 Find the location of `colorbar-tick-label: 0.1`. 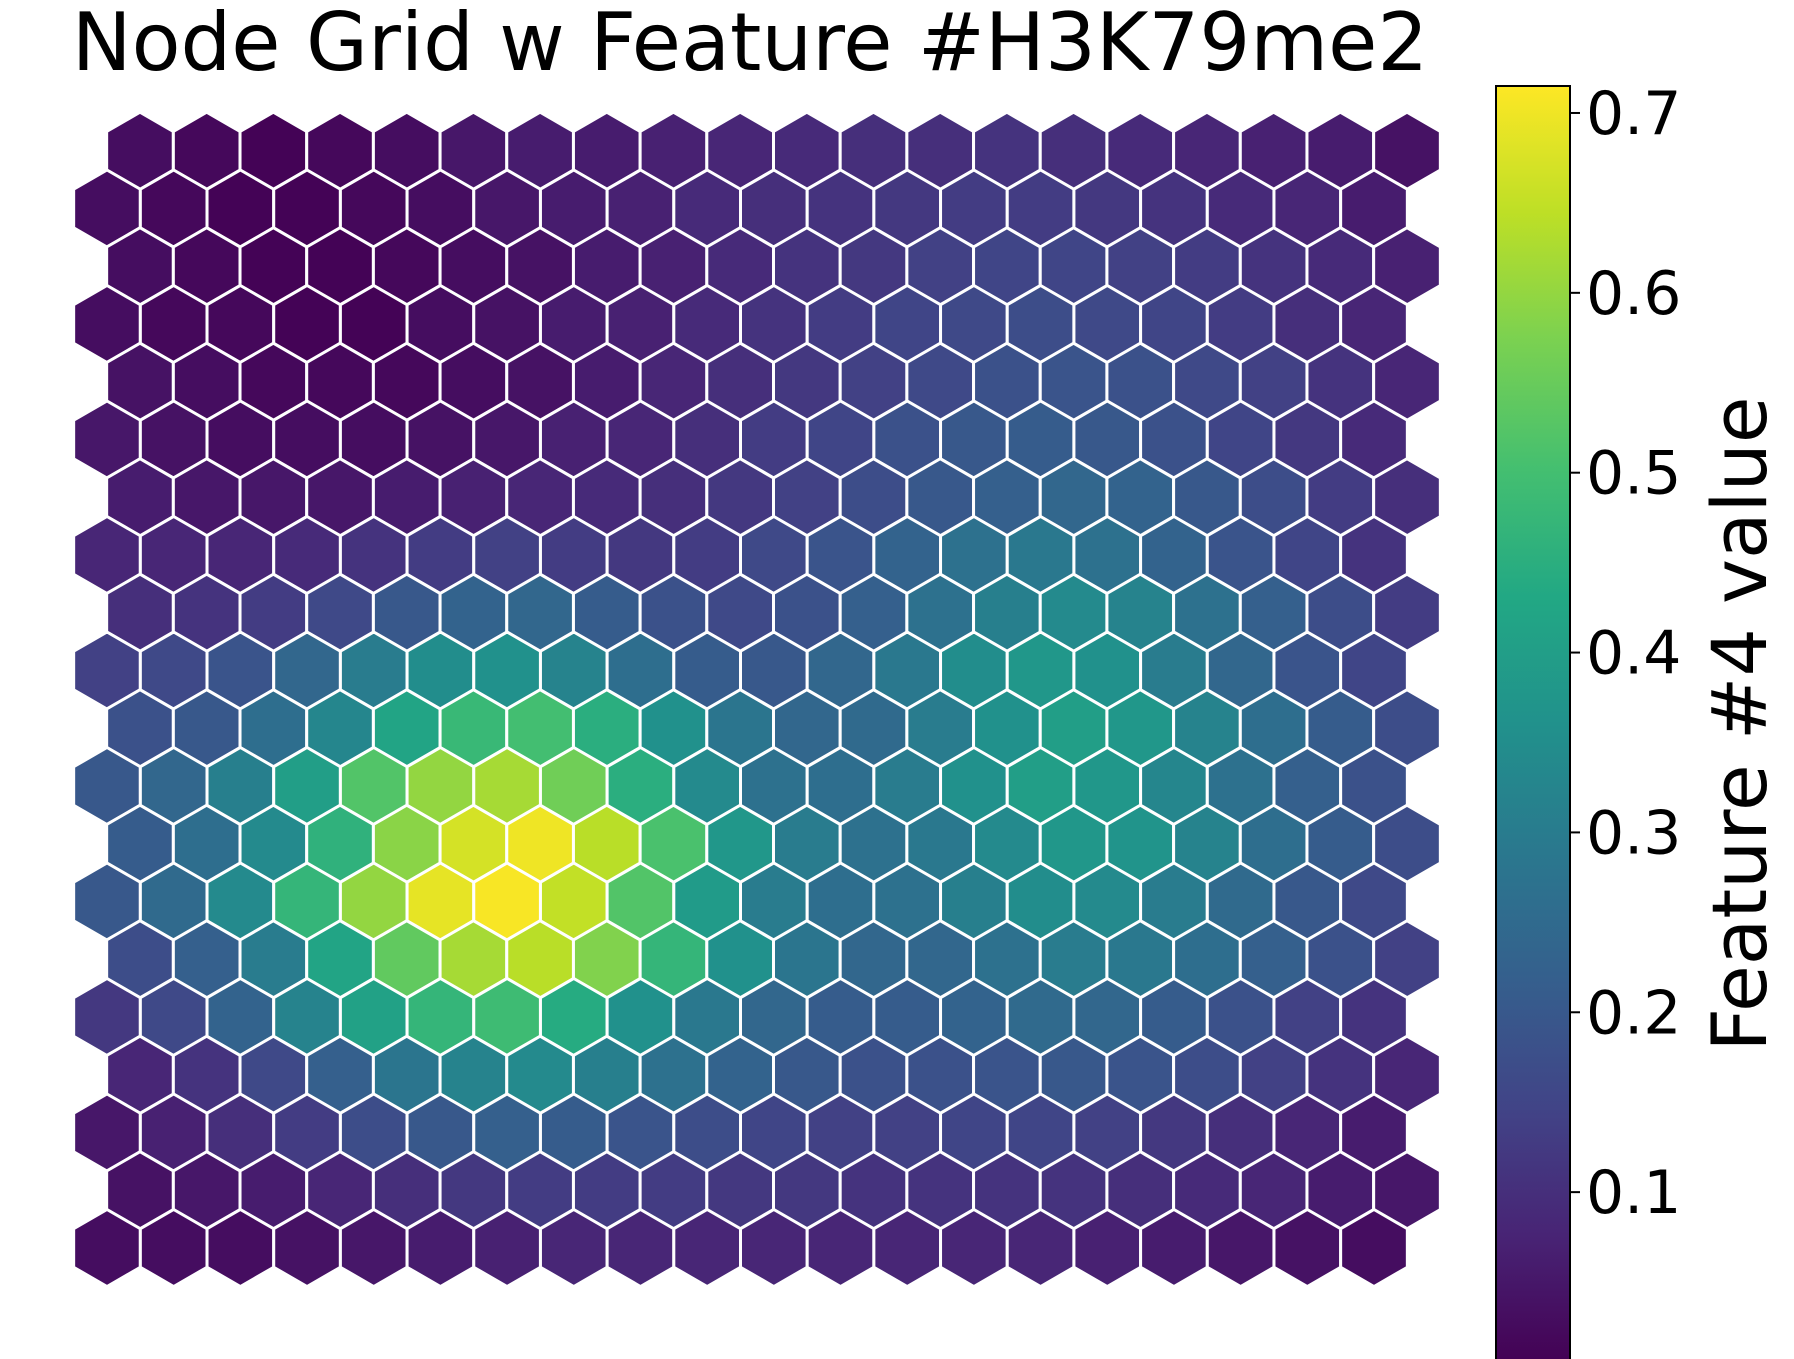

colorbar-tick-label: 0.1 is located at coordinates (1633, 1193).